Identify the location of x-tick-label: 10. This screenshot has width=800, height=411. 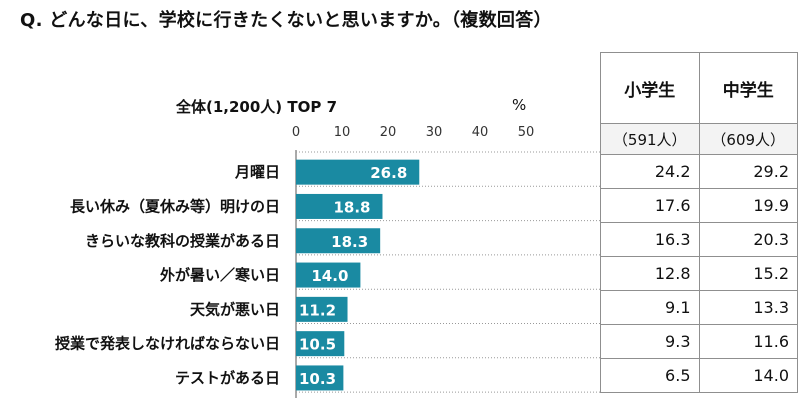
(342, 132).